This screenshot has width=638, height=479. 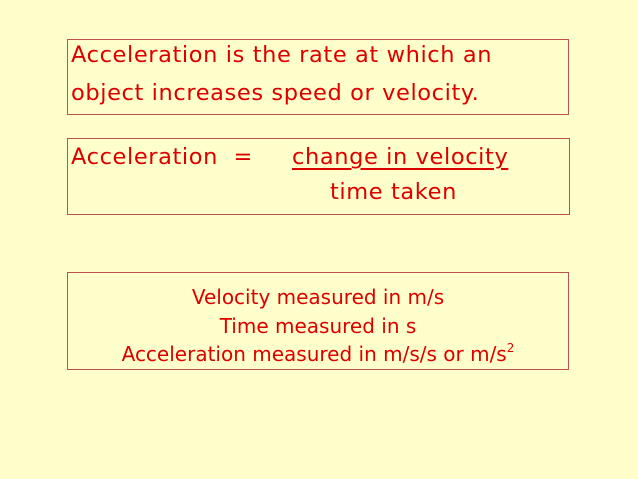 I want to click on acceleration-units-line: Acceleration measured in m/s/s or m/s2, so click(x=318, y=353).